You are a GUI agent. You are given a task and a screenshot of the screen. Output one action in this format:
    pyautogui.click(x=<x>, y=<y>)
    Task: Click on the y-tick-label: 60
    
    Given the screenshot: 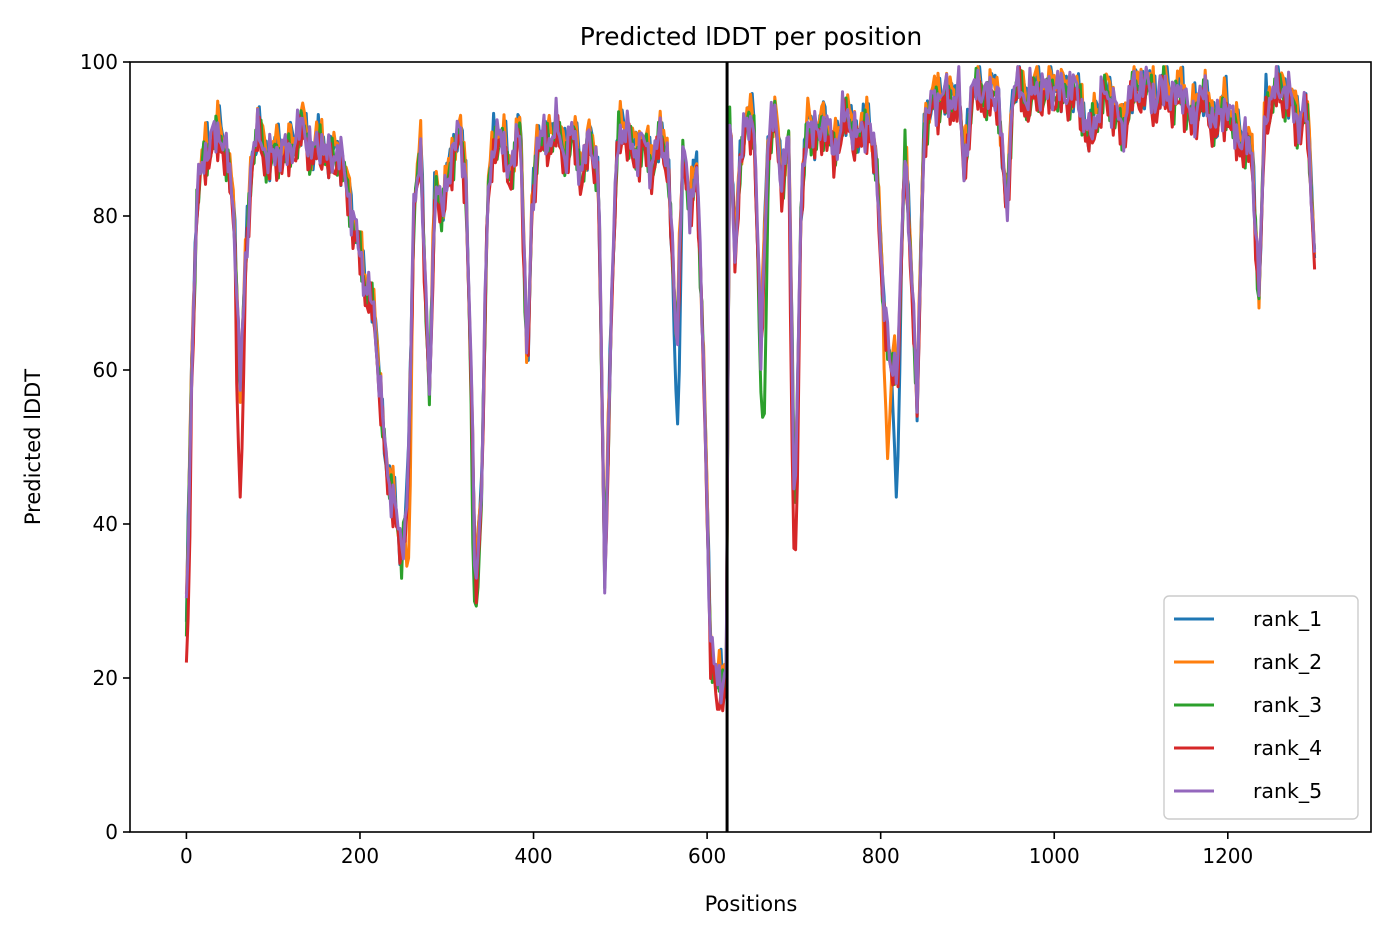 What is the action you would take?
    pyautogui.click(x=105, y=370)
    